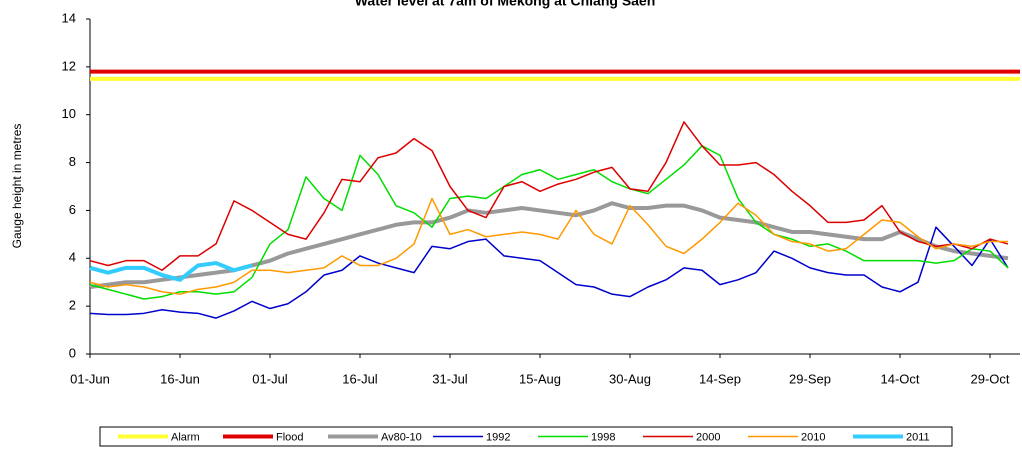 The image size is (1022, 454). I want to click on x-tick-label: 15-Aug, so click(540, 378).